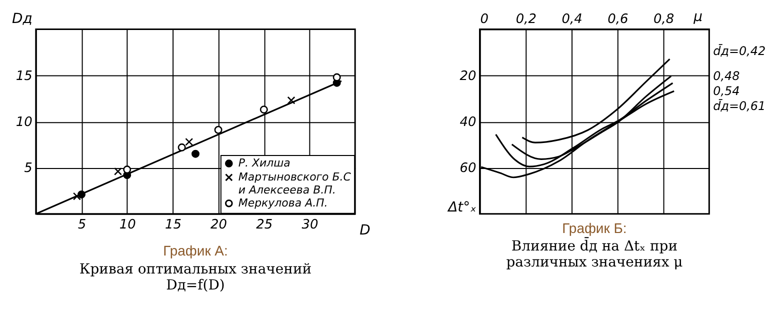  I want to click on x-tick-label: 0,8, so click(663, 19).